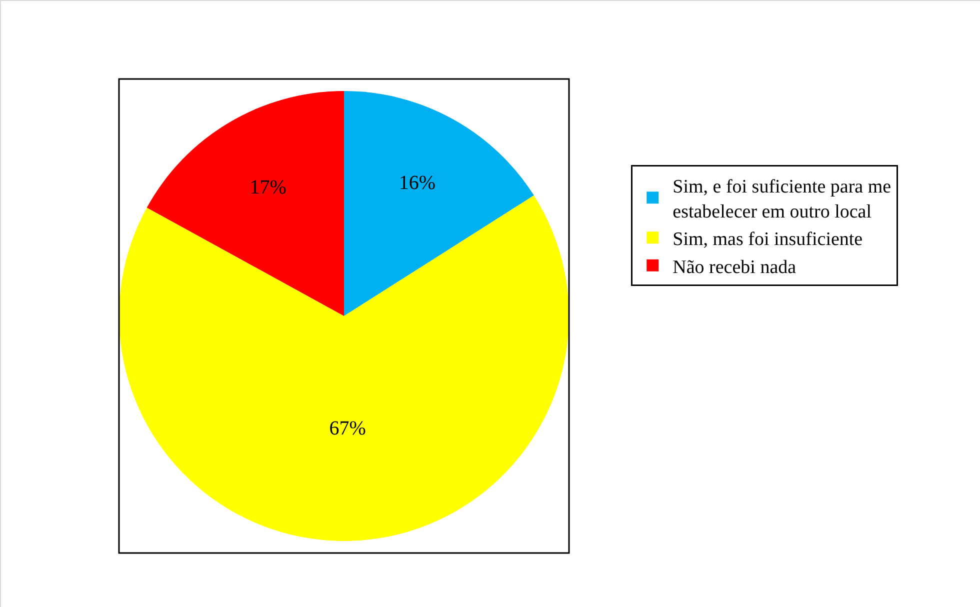 The width and height of the screenshot is (980, 607). I want to click on data-label: 17%, so click(268, 187).